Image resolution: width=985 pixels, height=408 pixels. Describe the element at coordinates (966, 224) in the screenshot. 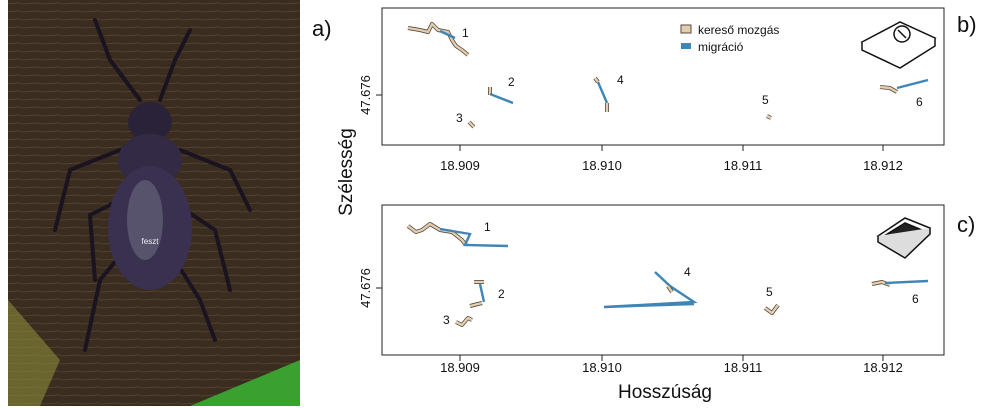

I see `panel-label: c)` at that location.